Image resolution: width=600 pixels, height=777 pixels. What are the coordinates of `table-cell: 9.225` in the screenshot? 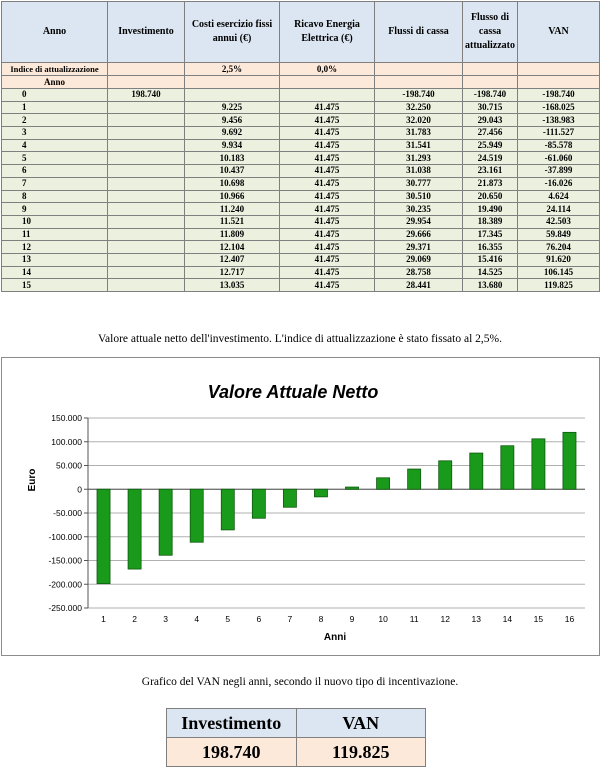 It's located at (232, 107).